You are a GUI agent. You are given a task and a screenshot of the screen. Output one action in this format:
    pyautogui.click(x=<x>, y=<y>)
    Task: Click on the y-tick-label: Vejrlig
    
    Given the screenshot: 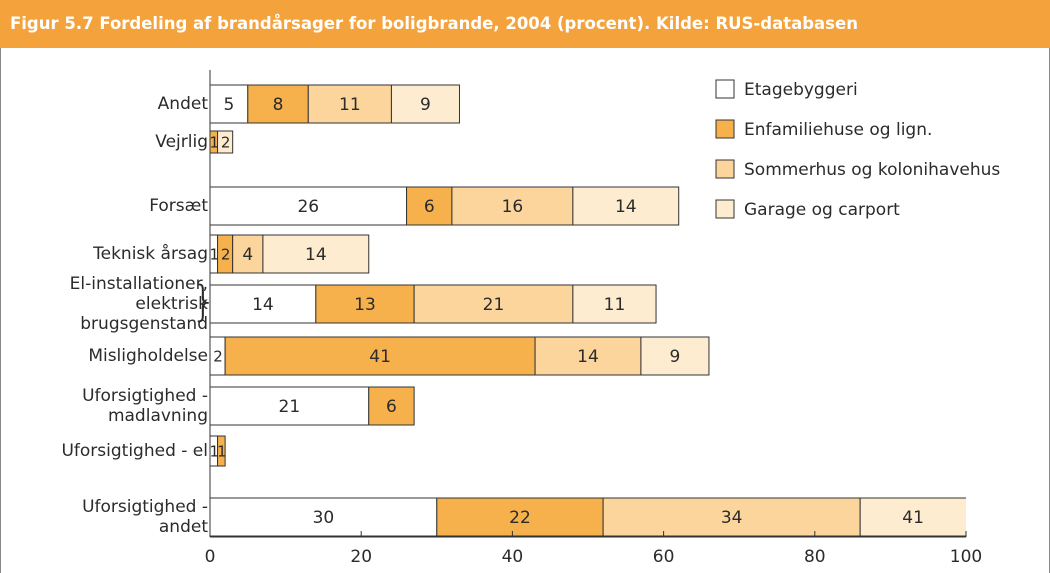 What is the action you would take?
    pyautogui.click(x=181, y=142)
    